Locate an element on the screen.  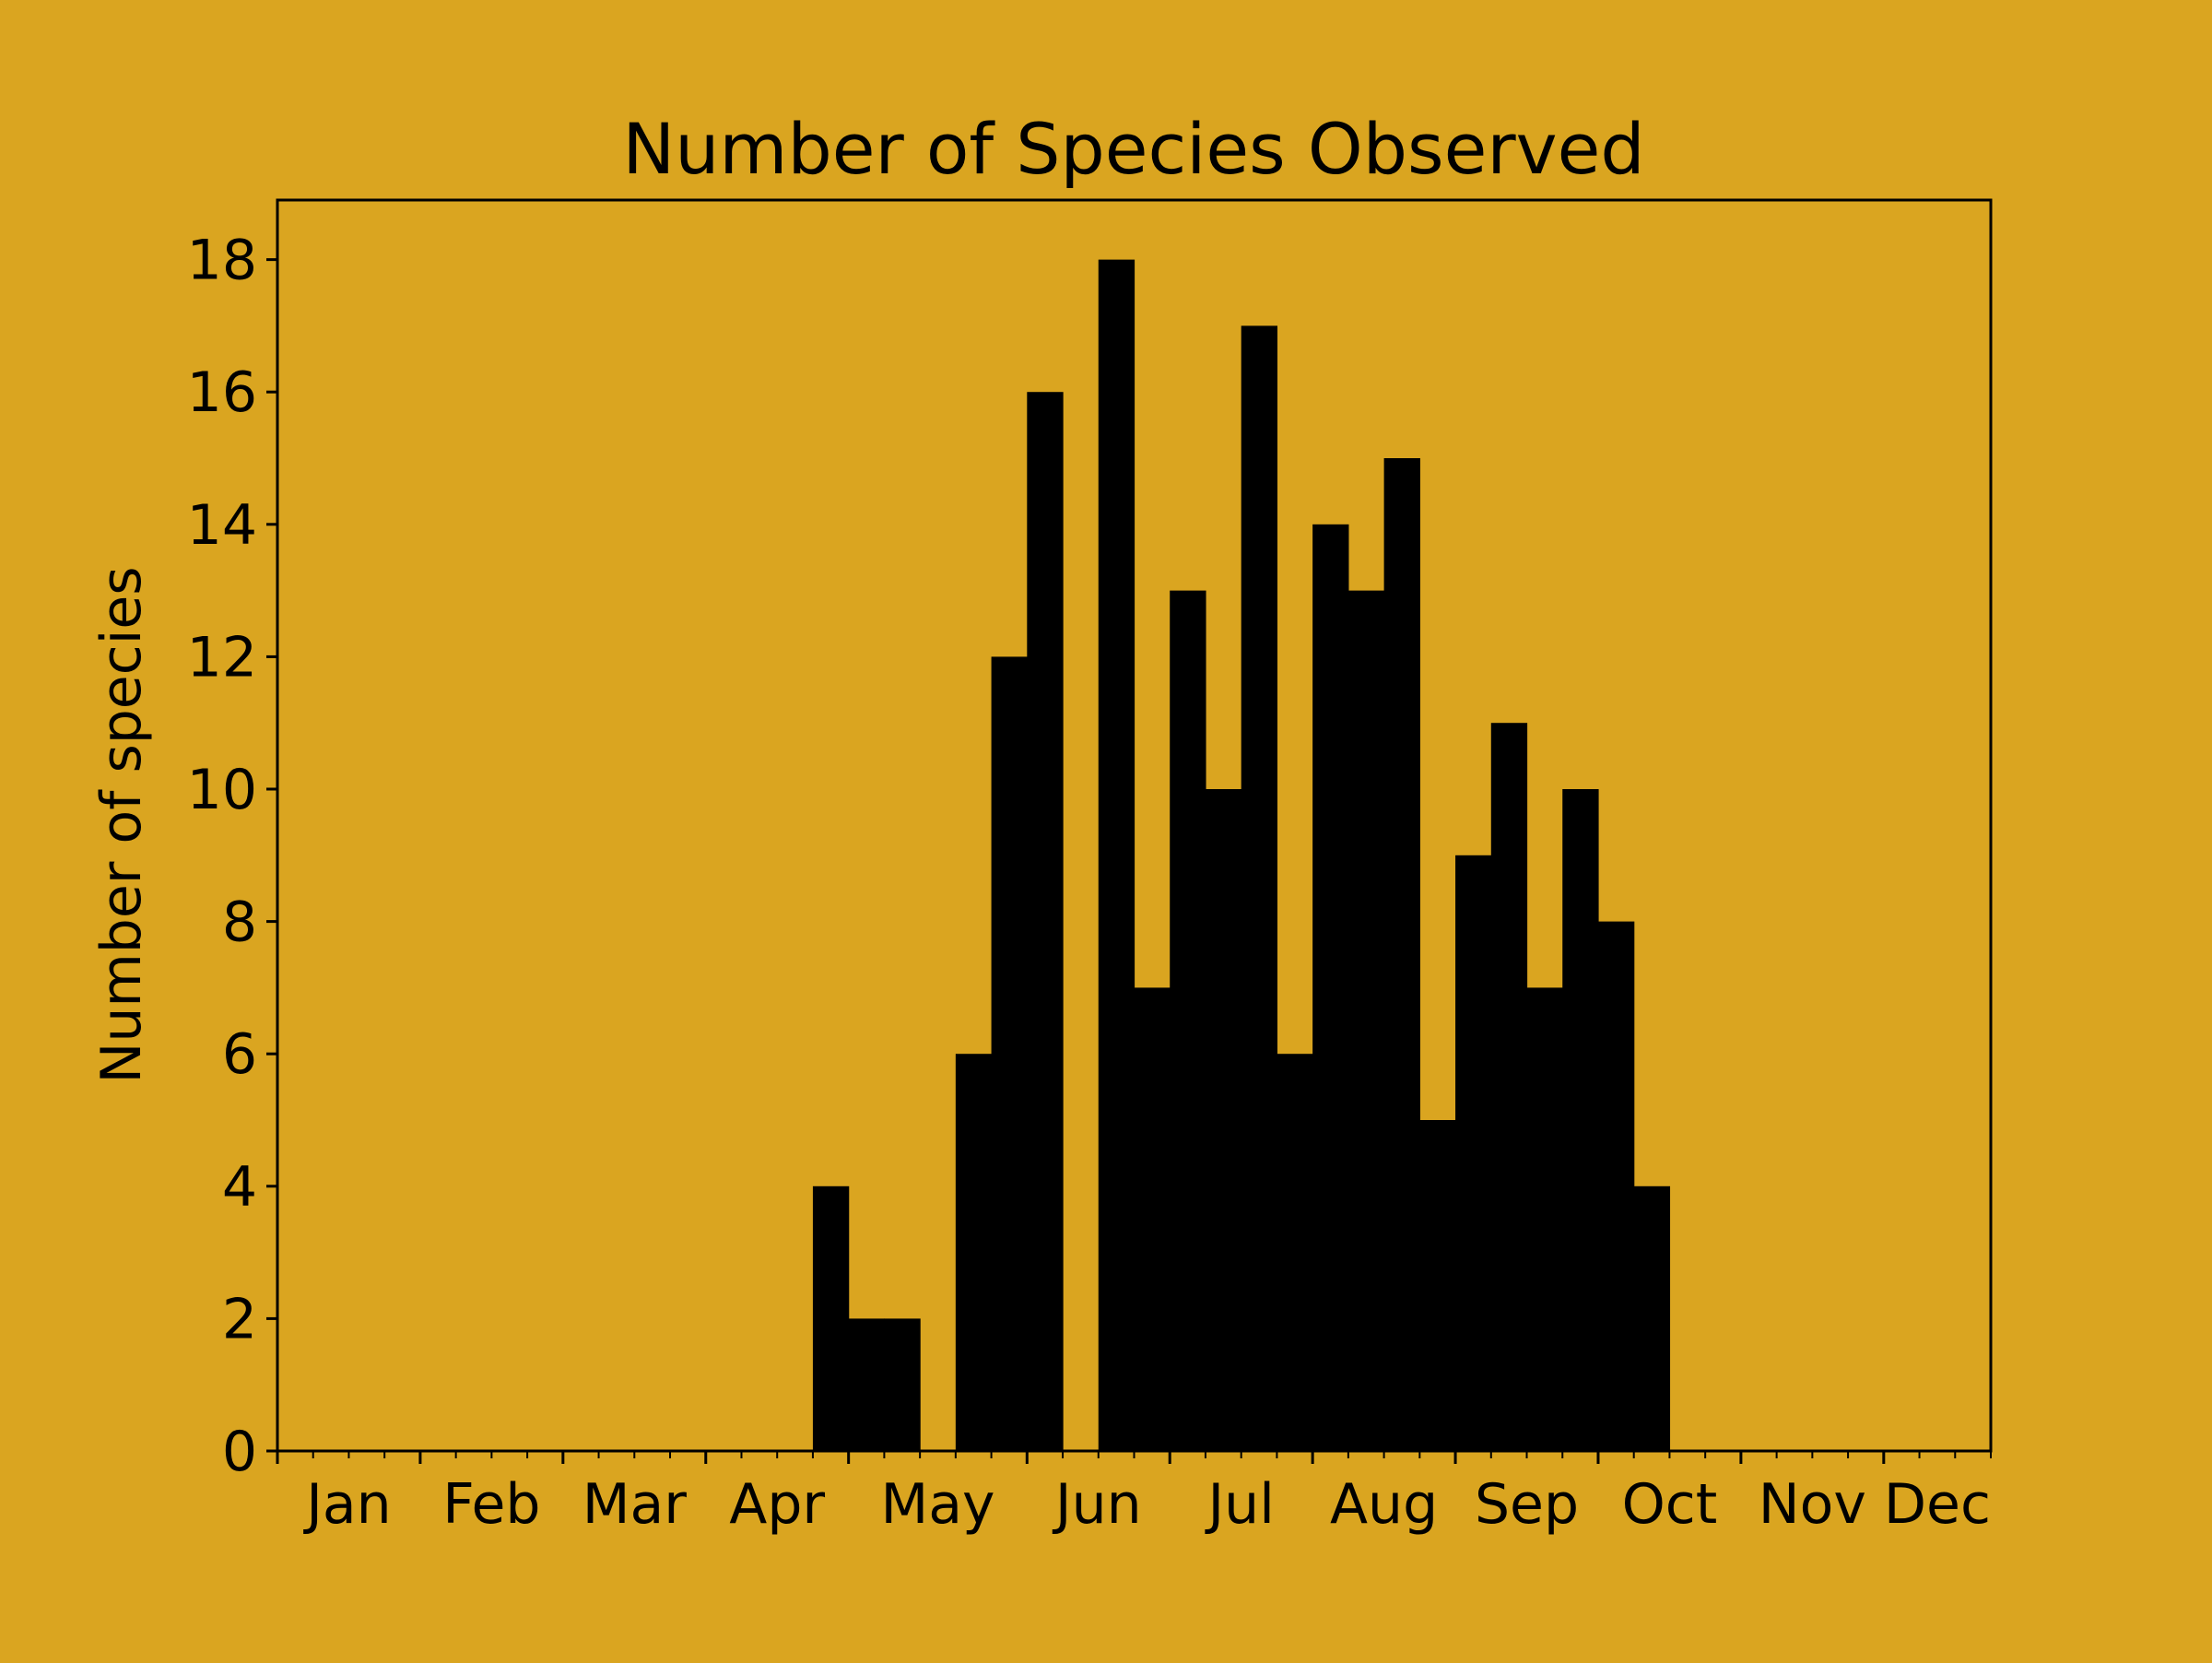
y-tick-label: 2 is located at coordinates (239, 1319).